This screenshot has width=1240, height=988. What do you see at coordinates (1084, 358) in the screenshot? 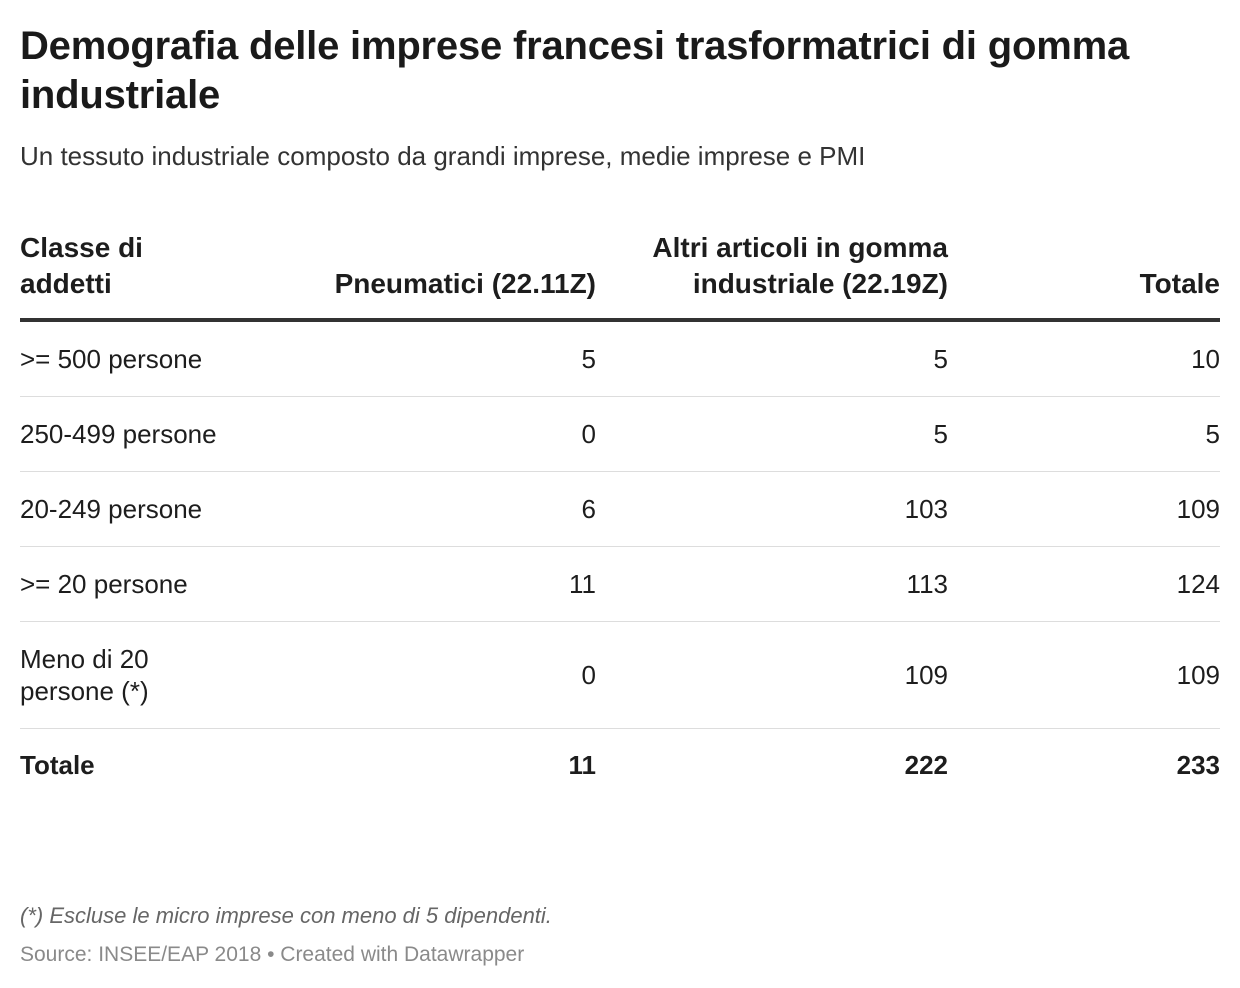
I see `cell-totale: 10` at bounding box center [1084, 358].